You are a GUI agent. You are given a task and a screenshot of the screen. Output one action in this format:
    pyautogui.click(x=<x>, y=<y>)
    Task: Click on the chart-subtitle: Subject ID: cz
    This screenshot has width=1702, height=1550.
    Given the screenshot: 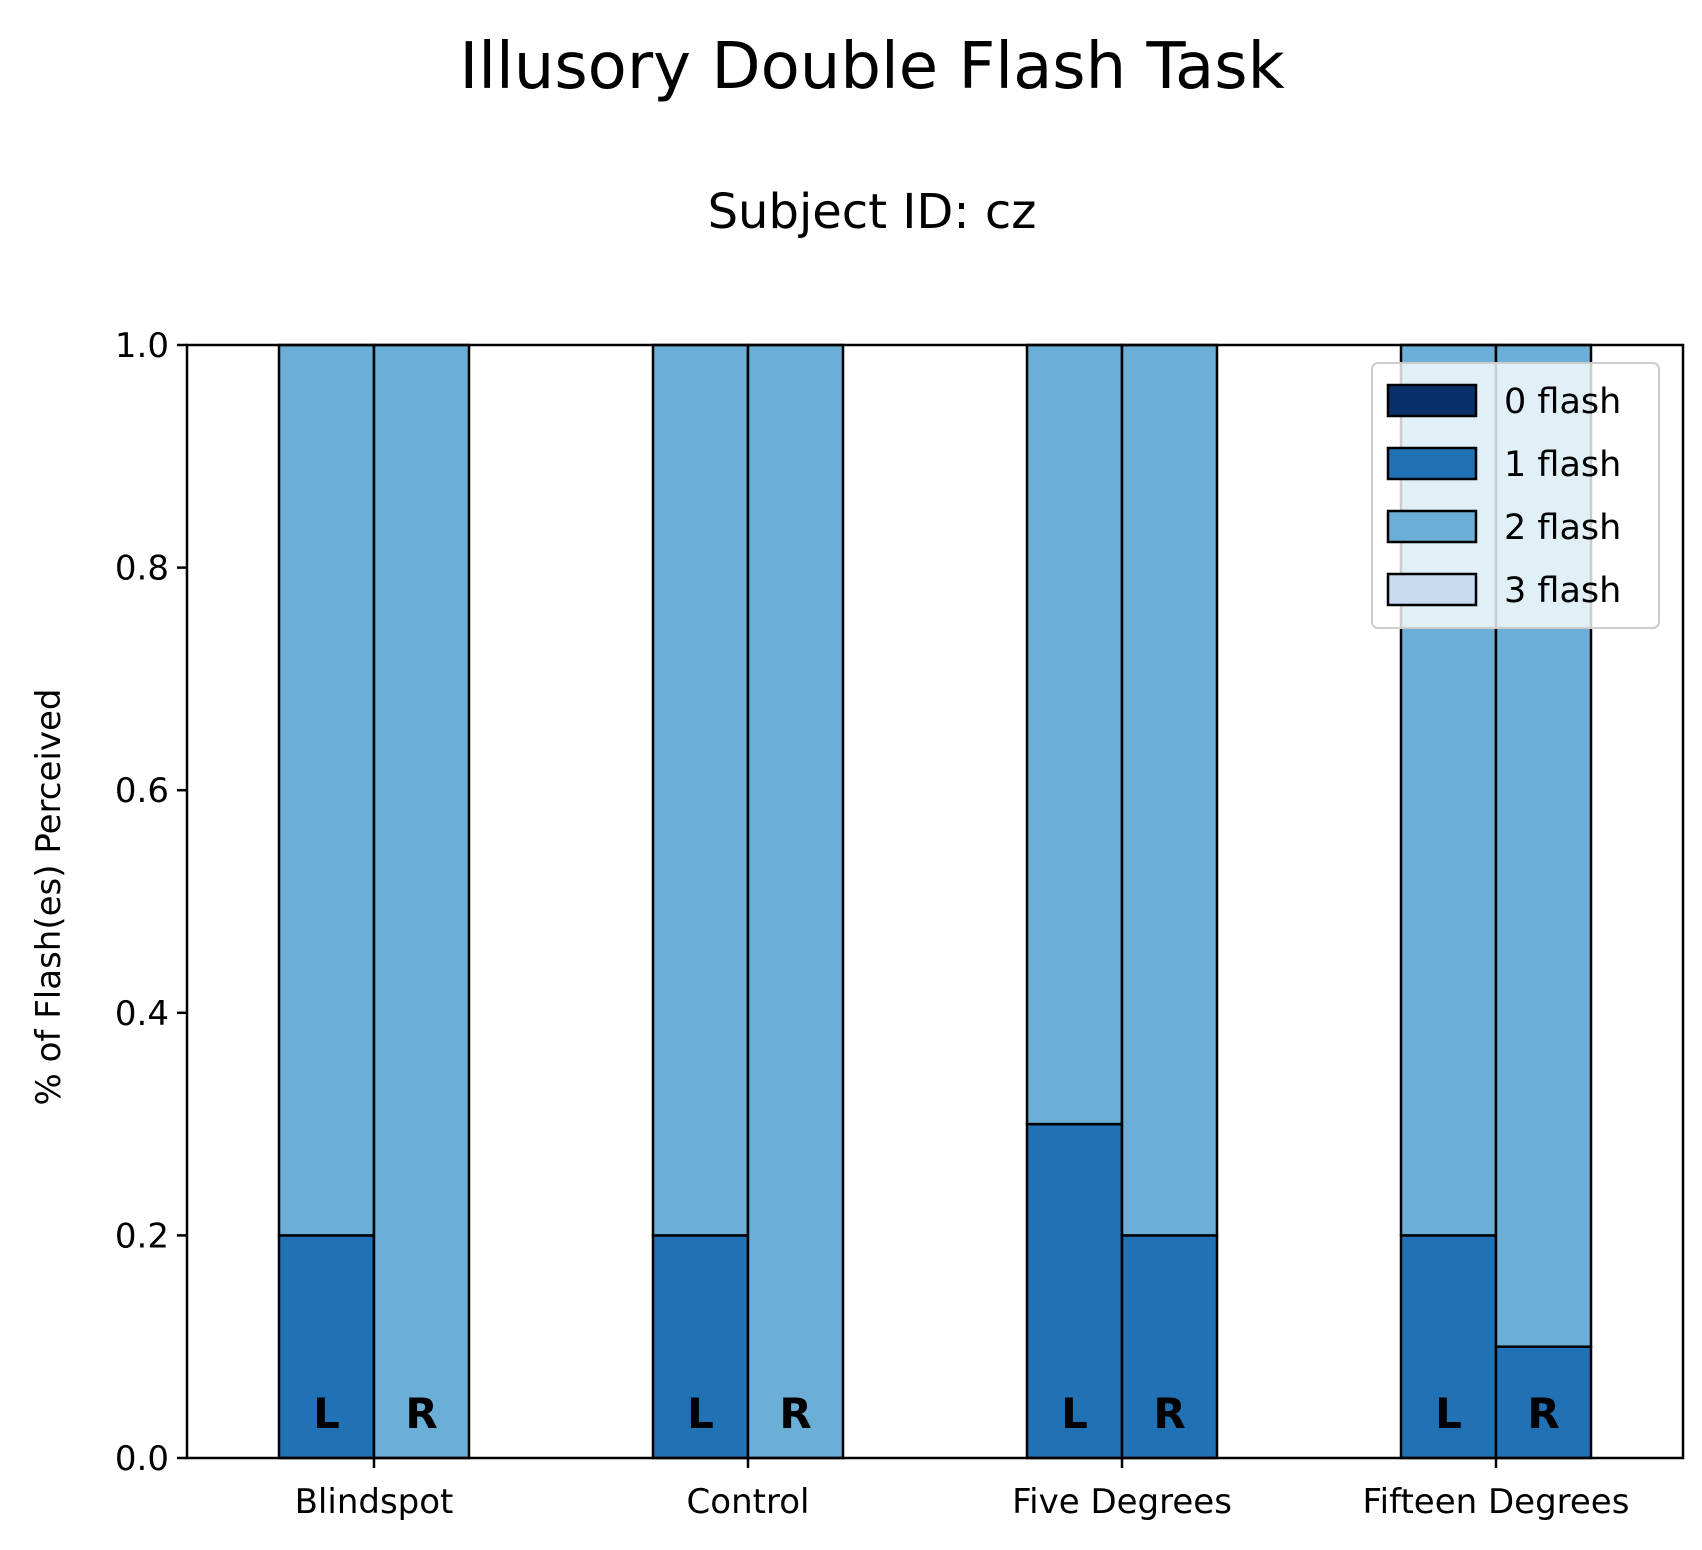 What is the action you would take?
    pyautogui.click(x=872, y=212)
    